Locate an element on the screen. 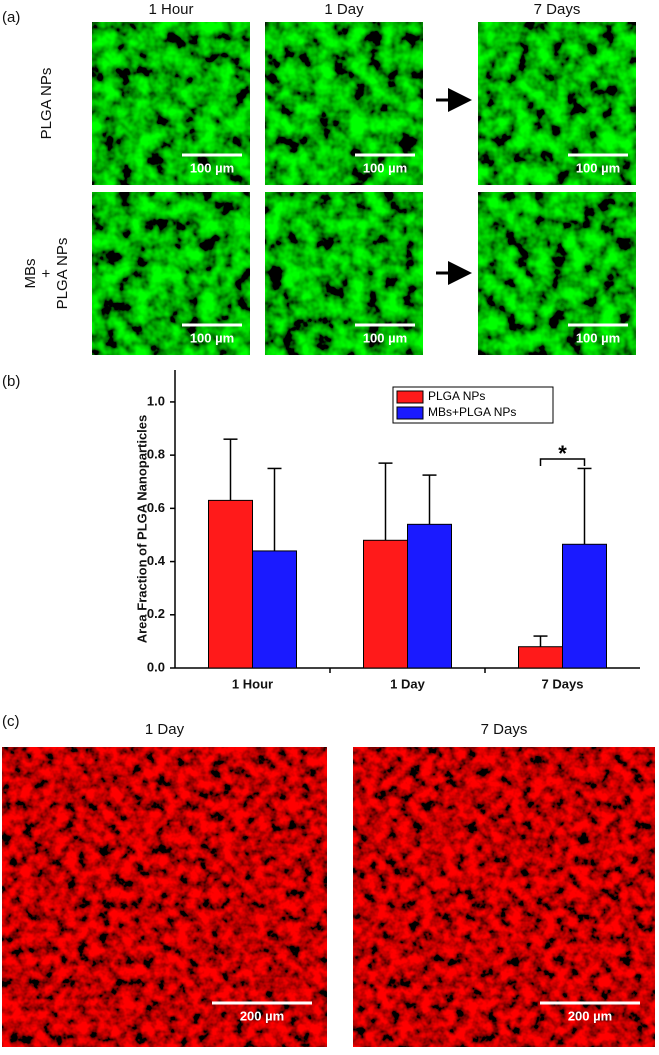 This screenshot has width=659, height=1055. legend-label: PLGA NPs is located at coordinates (456, 396).